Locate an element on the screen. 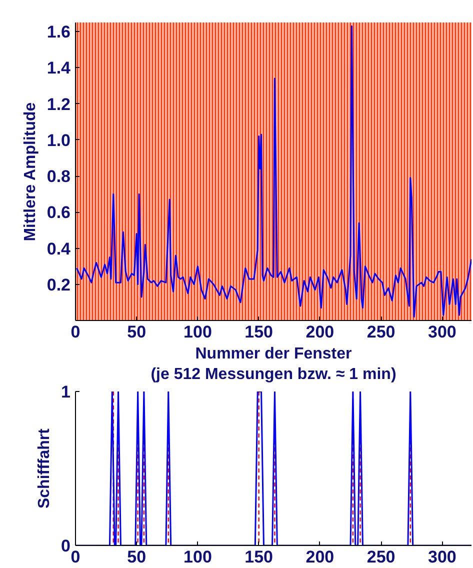  x-axis-title: Nummer der Fenster (je 512 Messungen bzw. ≈ 1 min) is located at coordinates (273, 364).